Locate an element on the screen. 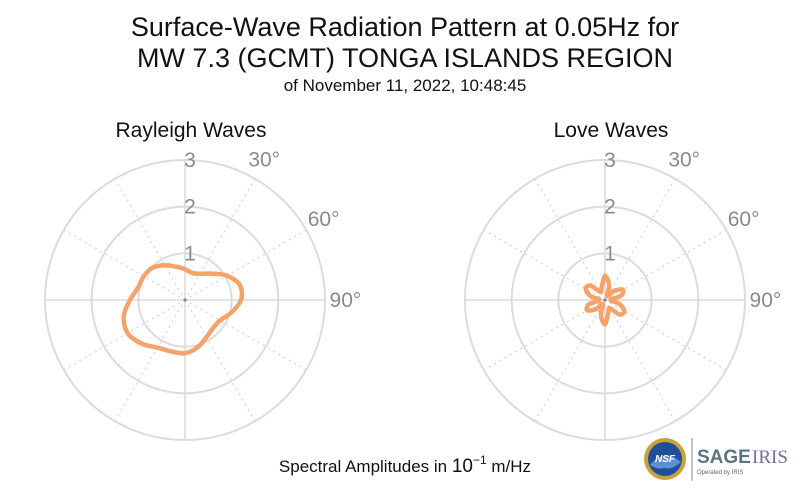 The height and width of the screenshot is (493, 800). caption-unit: m/Hz is located at coordinates (509, 466).